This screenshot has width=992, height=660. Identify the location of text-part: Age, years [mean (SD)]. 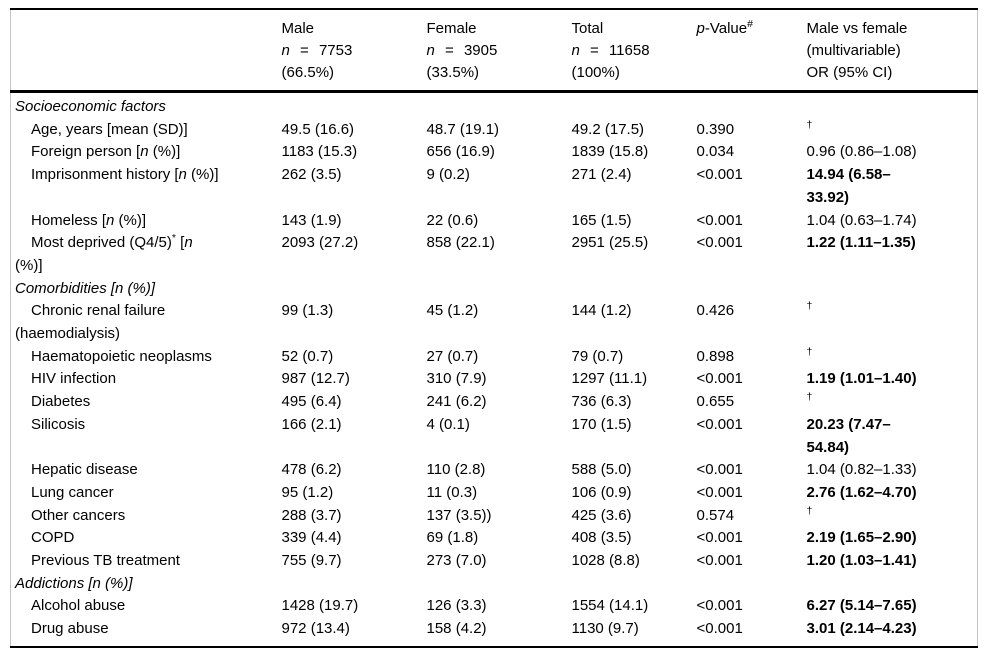
(109, 129).